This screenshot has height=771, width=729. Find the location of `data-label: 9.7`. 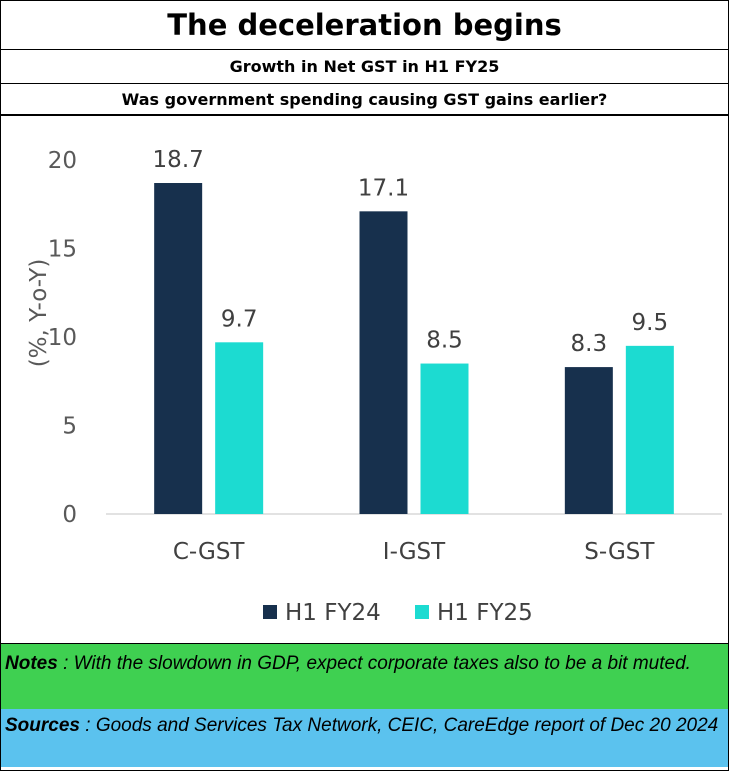

data-label: 9.7 is located at coordinates (239, 319).